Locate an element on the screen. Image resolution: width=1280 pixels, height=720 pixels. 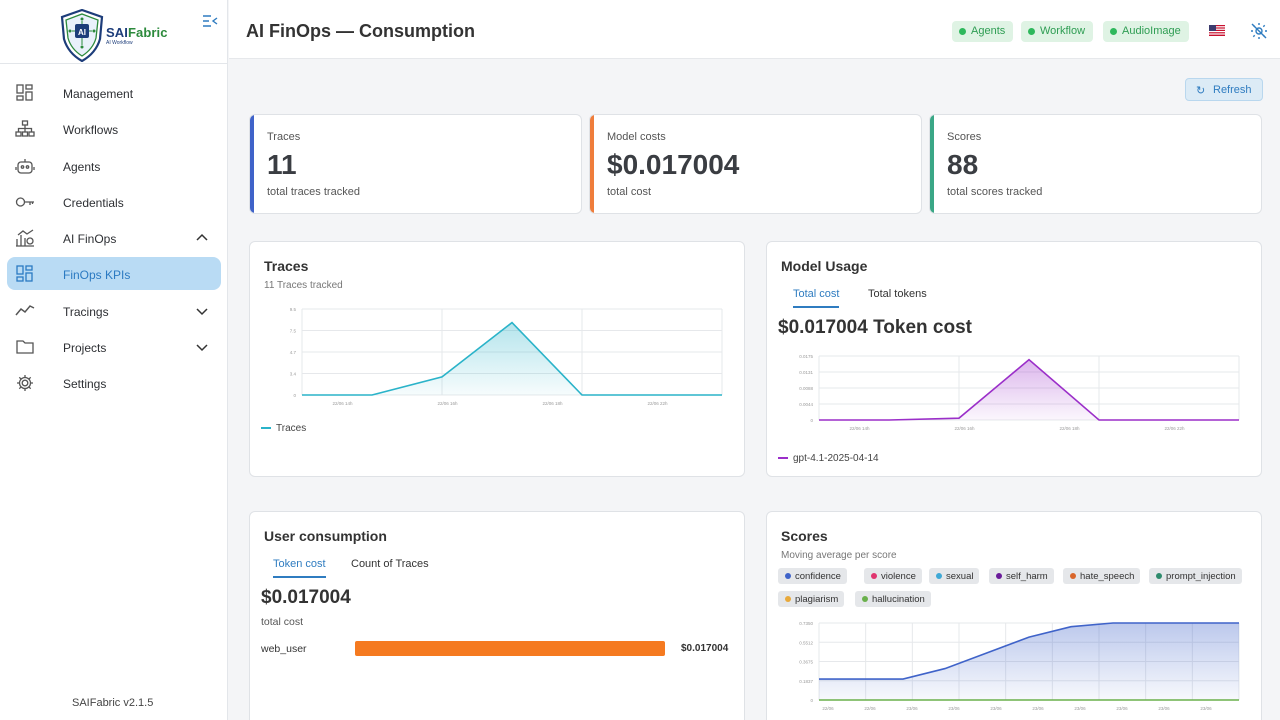
series-line-Traces is located at coordinates (512, 358).